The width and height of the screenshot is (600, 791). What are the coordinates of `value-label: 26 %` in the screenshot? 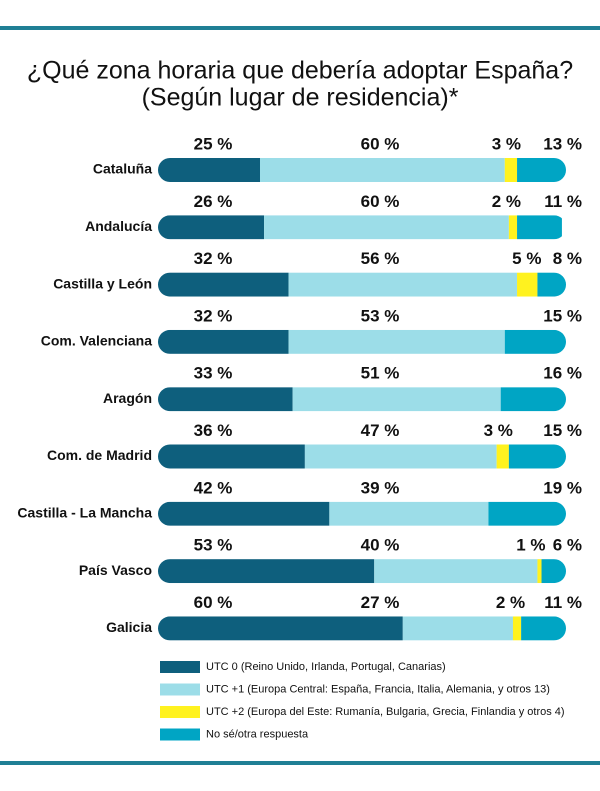 It's located at (213, 201).